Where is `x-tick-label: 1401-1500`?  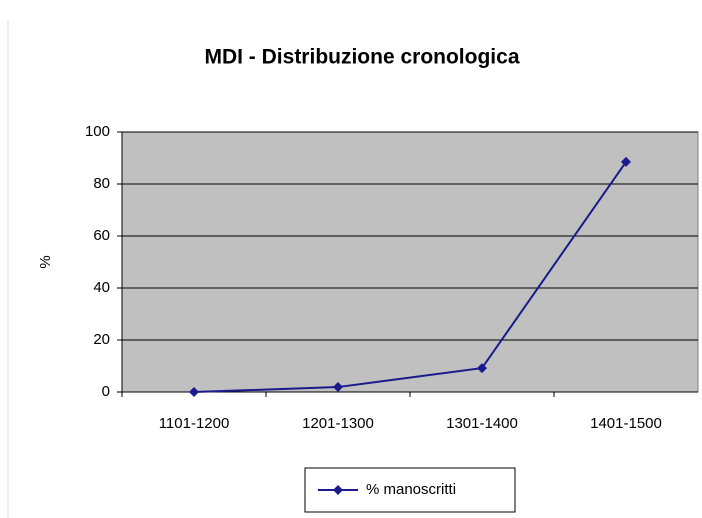
x-tick-label: 1401-1500 is located at coordinates (626, 423).